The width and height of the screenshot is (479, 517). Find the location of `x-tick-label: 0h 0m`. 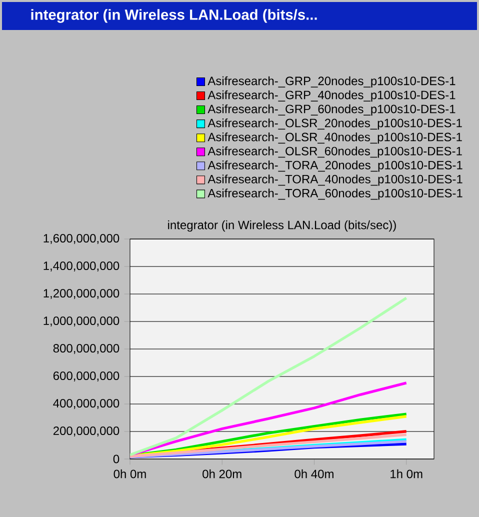

x-tick-label: 0h 0m is located at coordinates (130, 473).